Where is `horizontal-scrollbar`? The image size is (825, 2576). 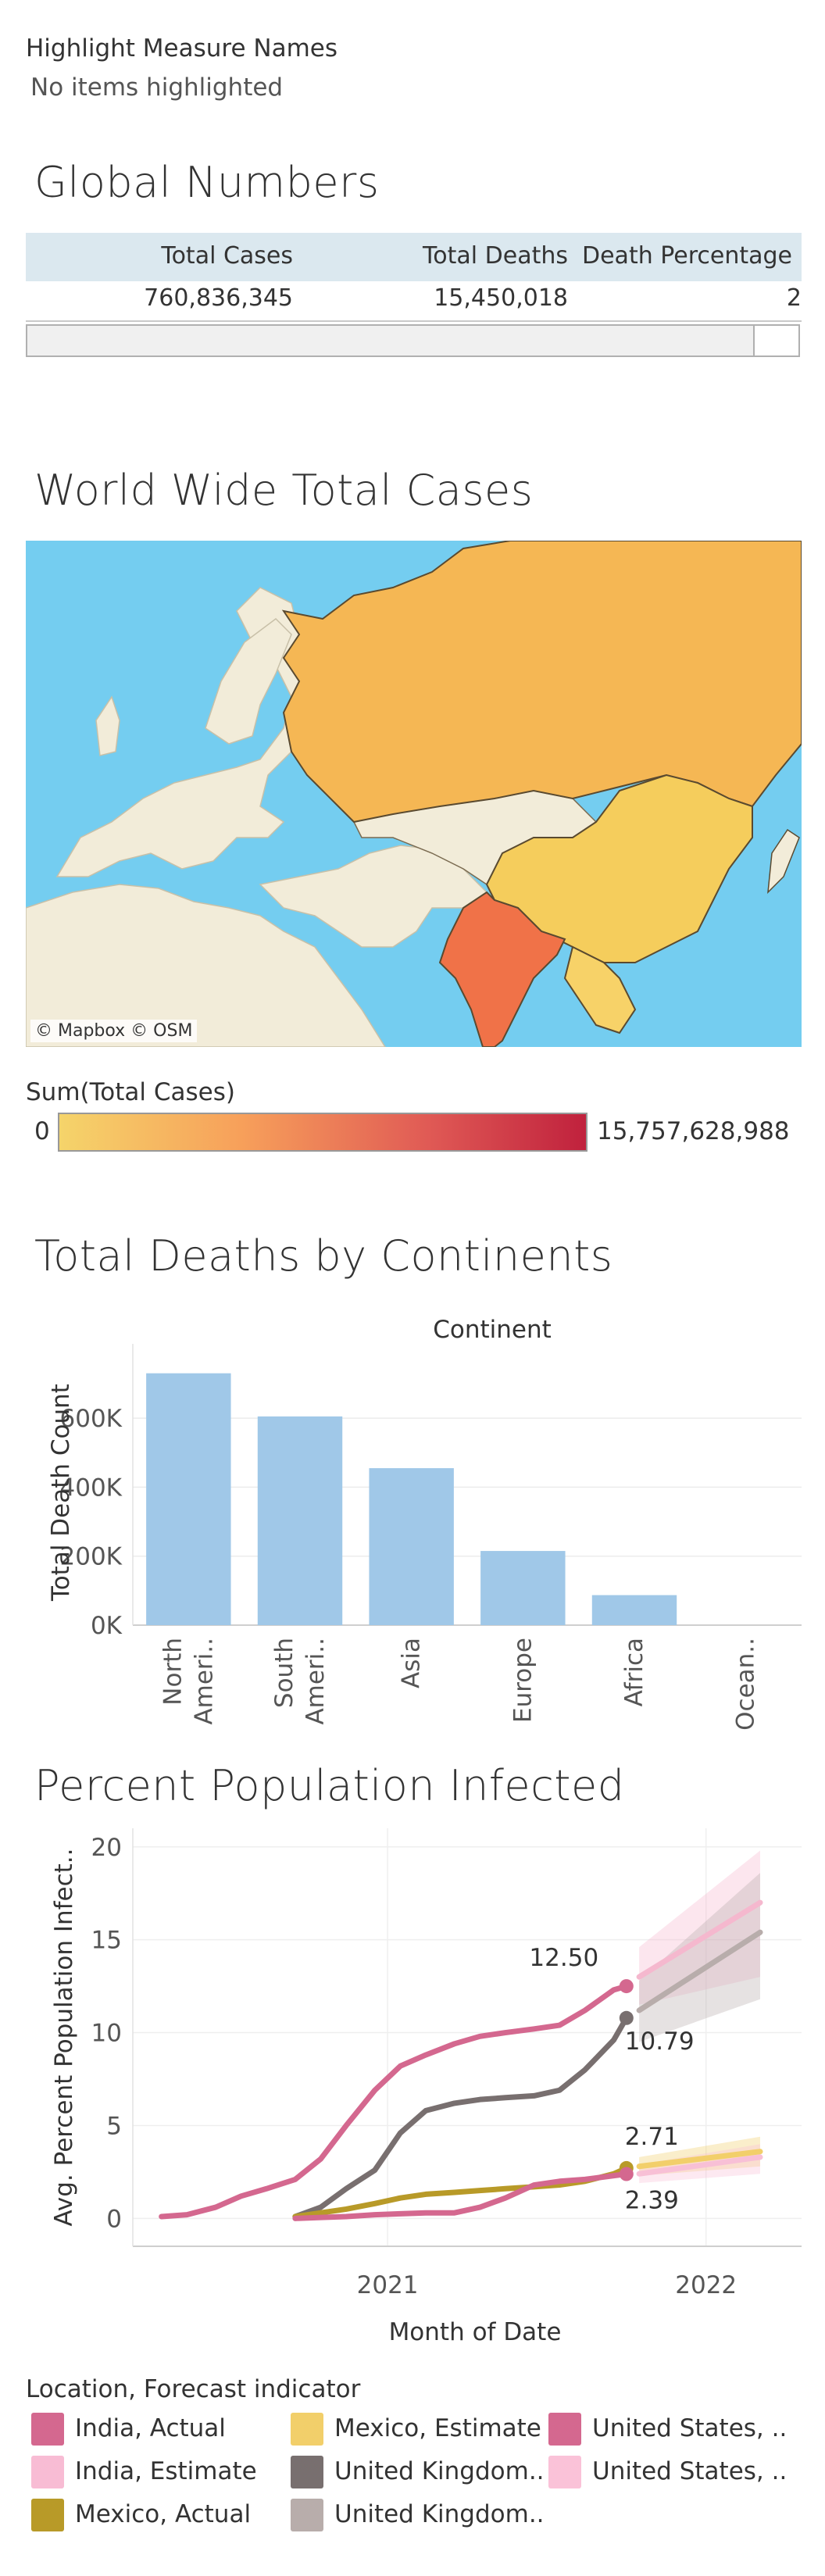
horizontal-scrollbar is located at coordinates (413, 341).